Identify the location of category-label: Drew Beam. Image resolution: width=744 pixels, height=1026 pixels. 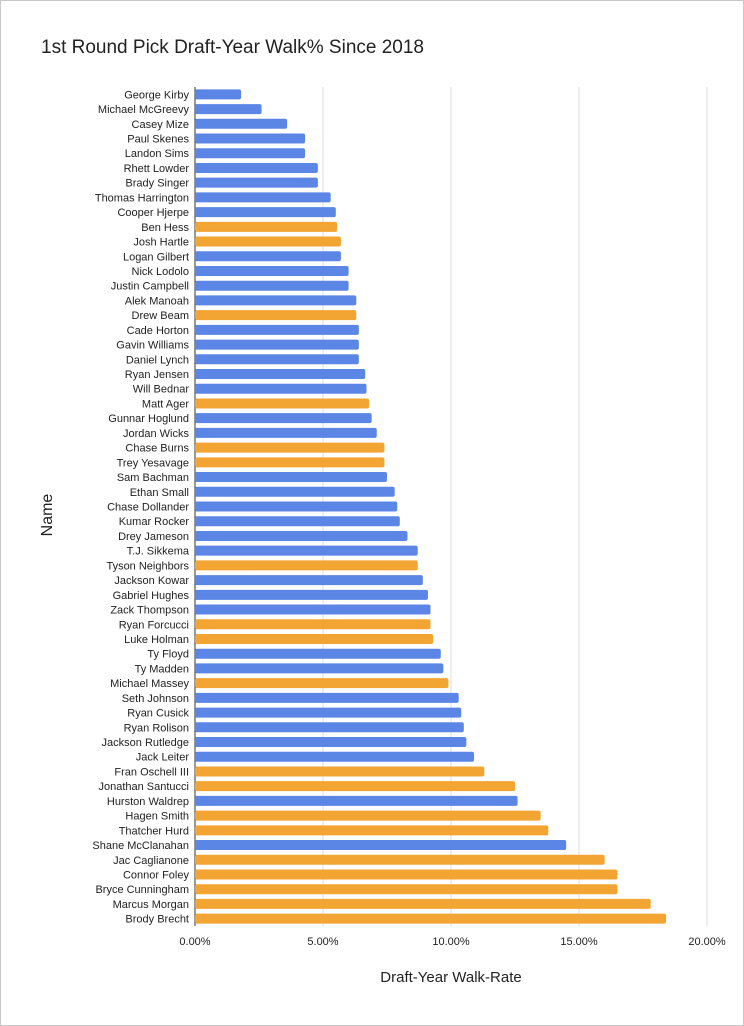
(160, 316).